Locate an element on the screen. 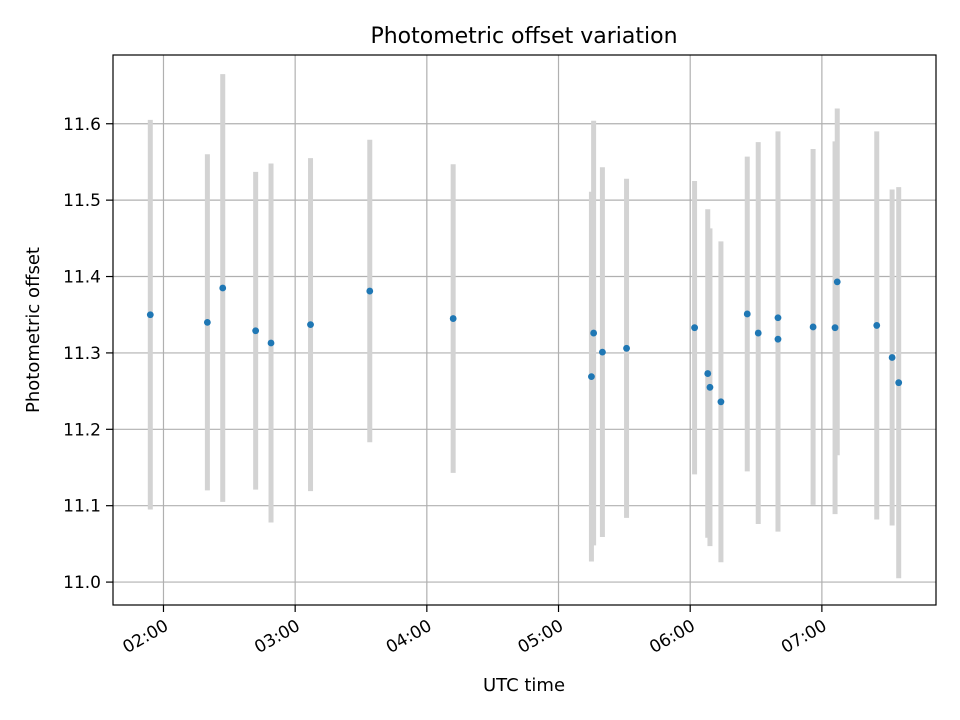 The width and height of the screenshot is (960, 720). y-tick-label: 11.3 is located at coordinates (82, 354).